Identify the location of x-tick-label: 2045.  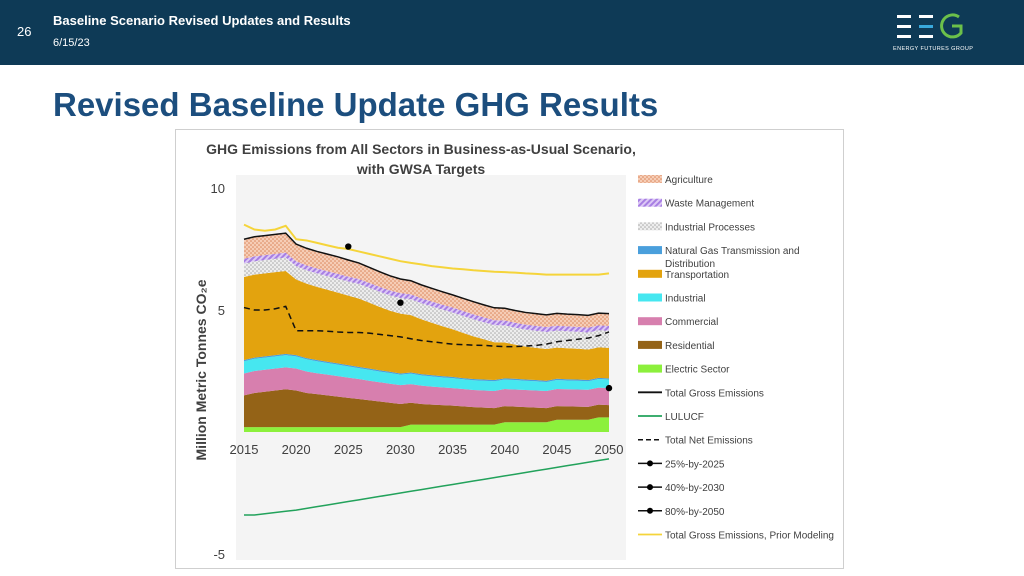
(556, 449).